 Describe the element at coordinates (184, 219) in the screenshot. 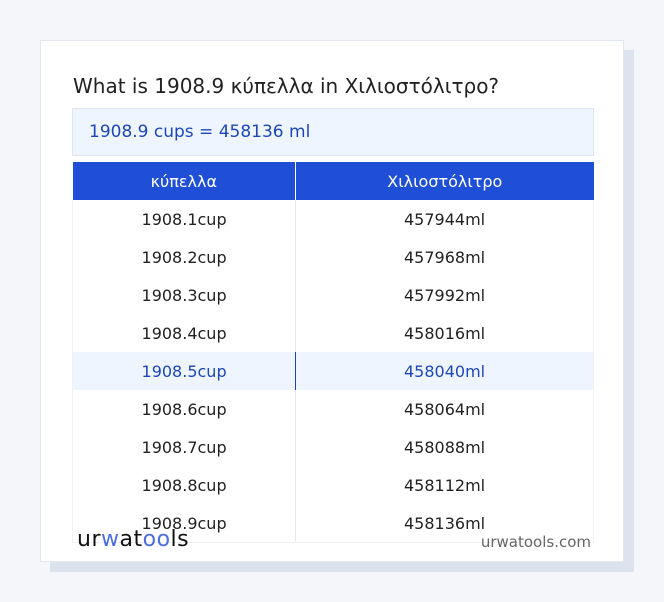

I see `cups-cell: 1908.1cup` at that location.